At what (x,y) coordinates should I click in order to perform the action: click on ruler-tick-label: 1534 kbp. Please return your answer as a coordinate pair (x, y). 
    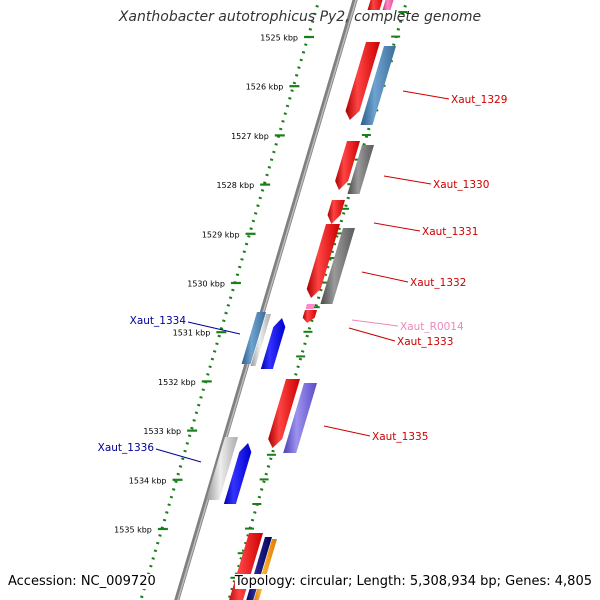
    Looking at the image, I should click on (148, 480).